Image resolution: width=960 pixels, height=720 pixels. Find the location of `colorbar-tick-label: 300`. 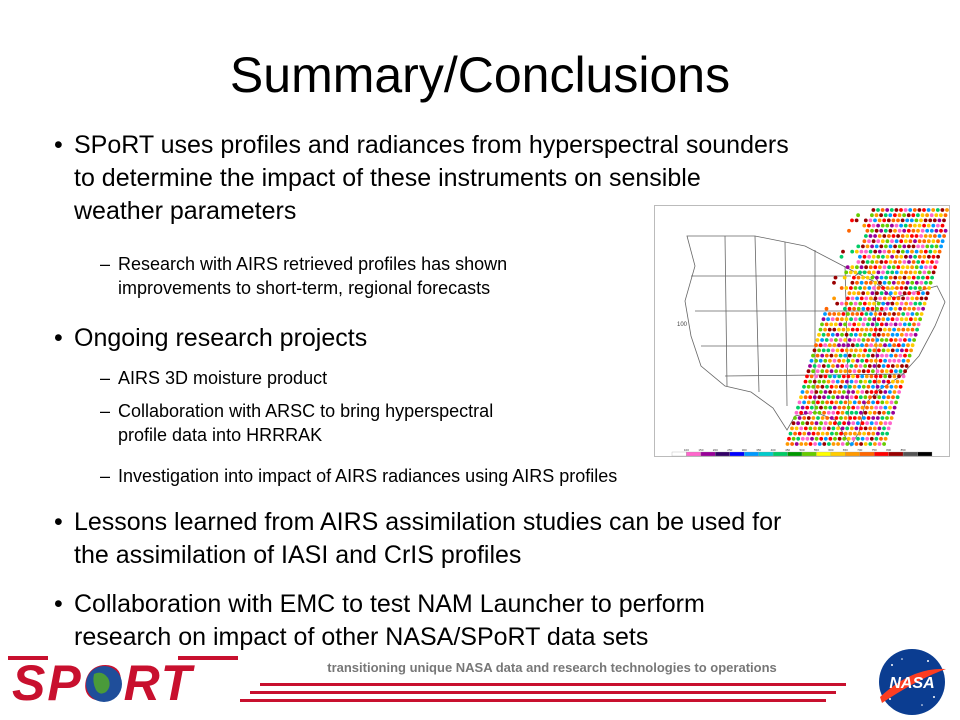

colorbar-tick-label: 300 is located at coordinates (744, 450).